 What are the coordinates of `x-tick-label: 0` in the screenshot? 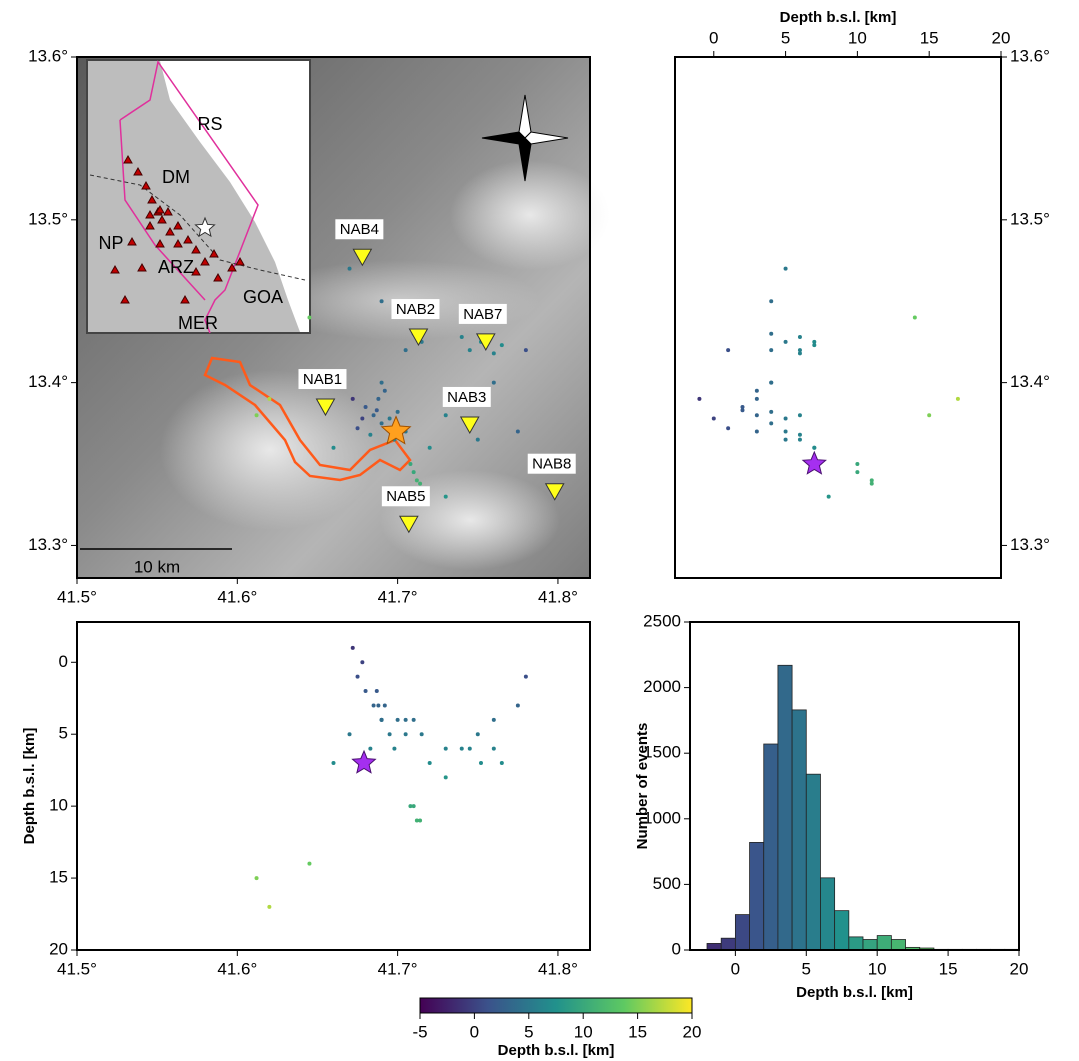 It's located at (713, 37).